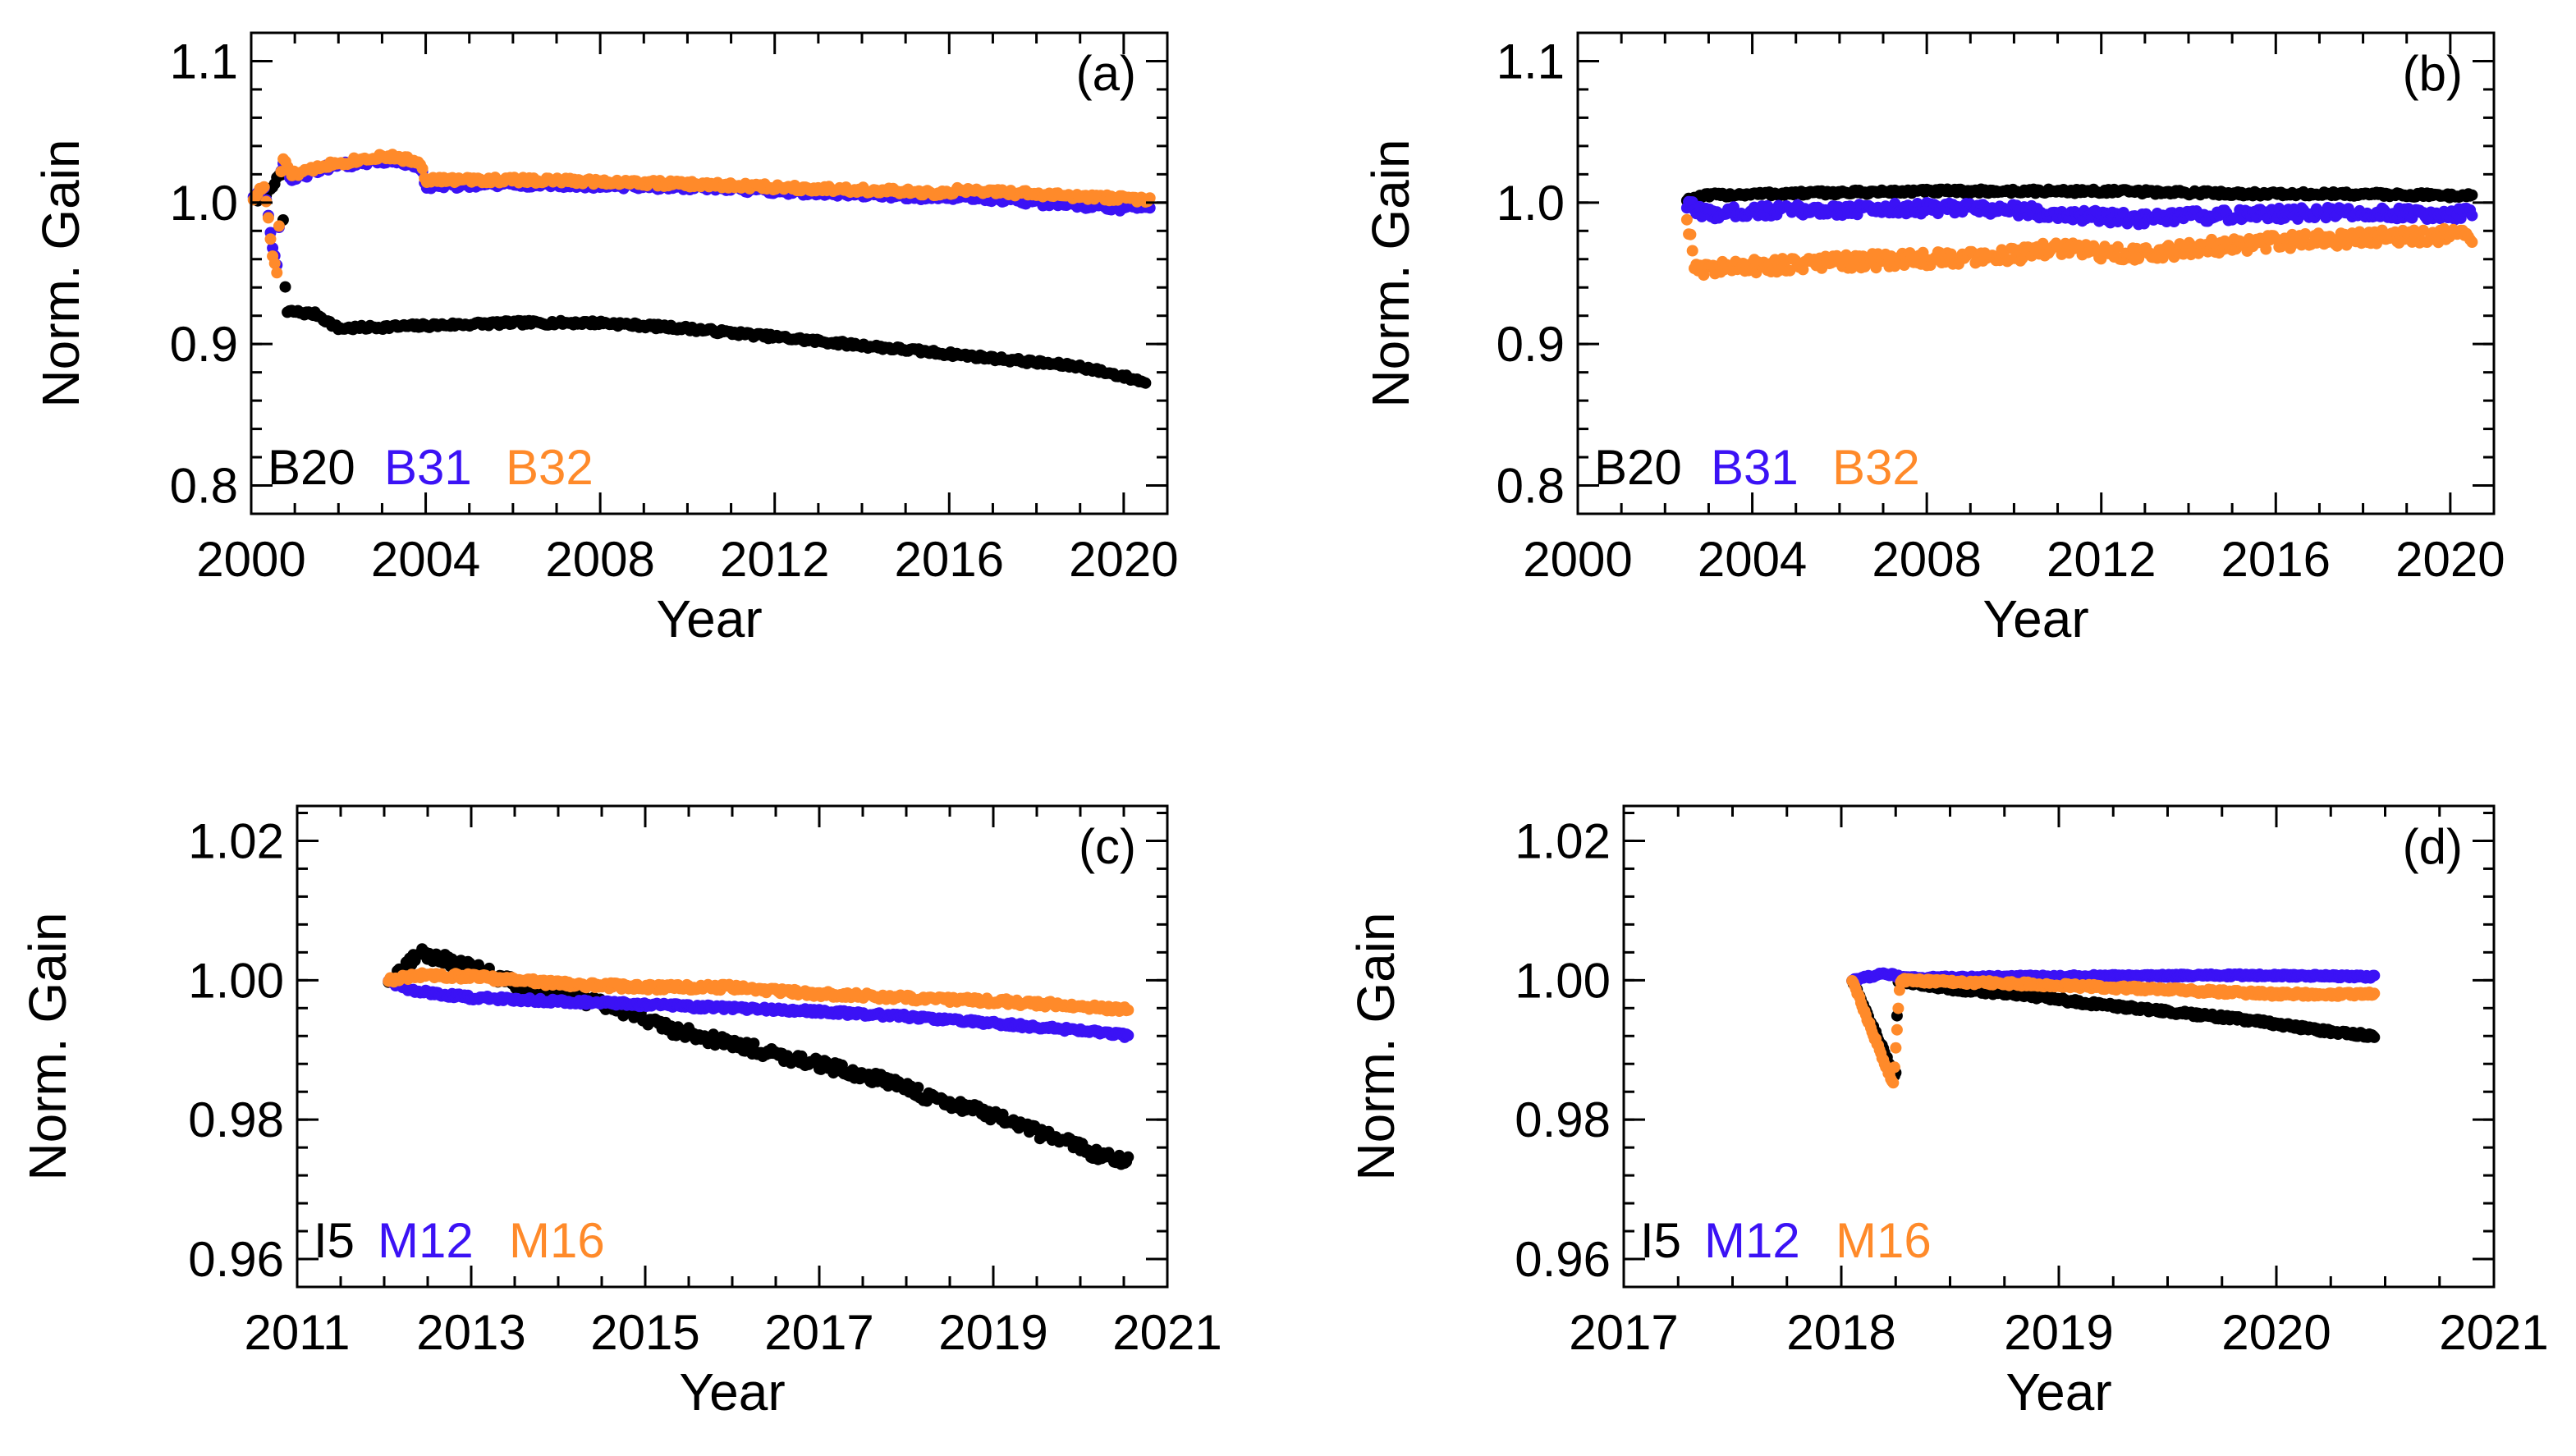 The height and width of the screenshot is (1456, 2576). I want to click on x-tick-label: 2021, so click(1167, 1332).